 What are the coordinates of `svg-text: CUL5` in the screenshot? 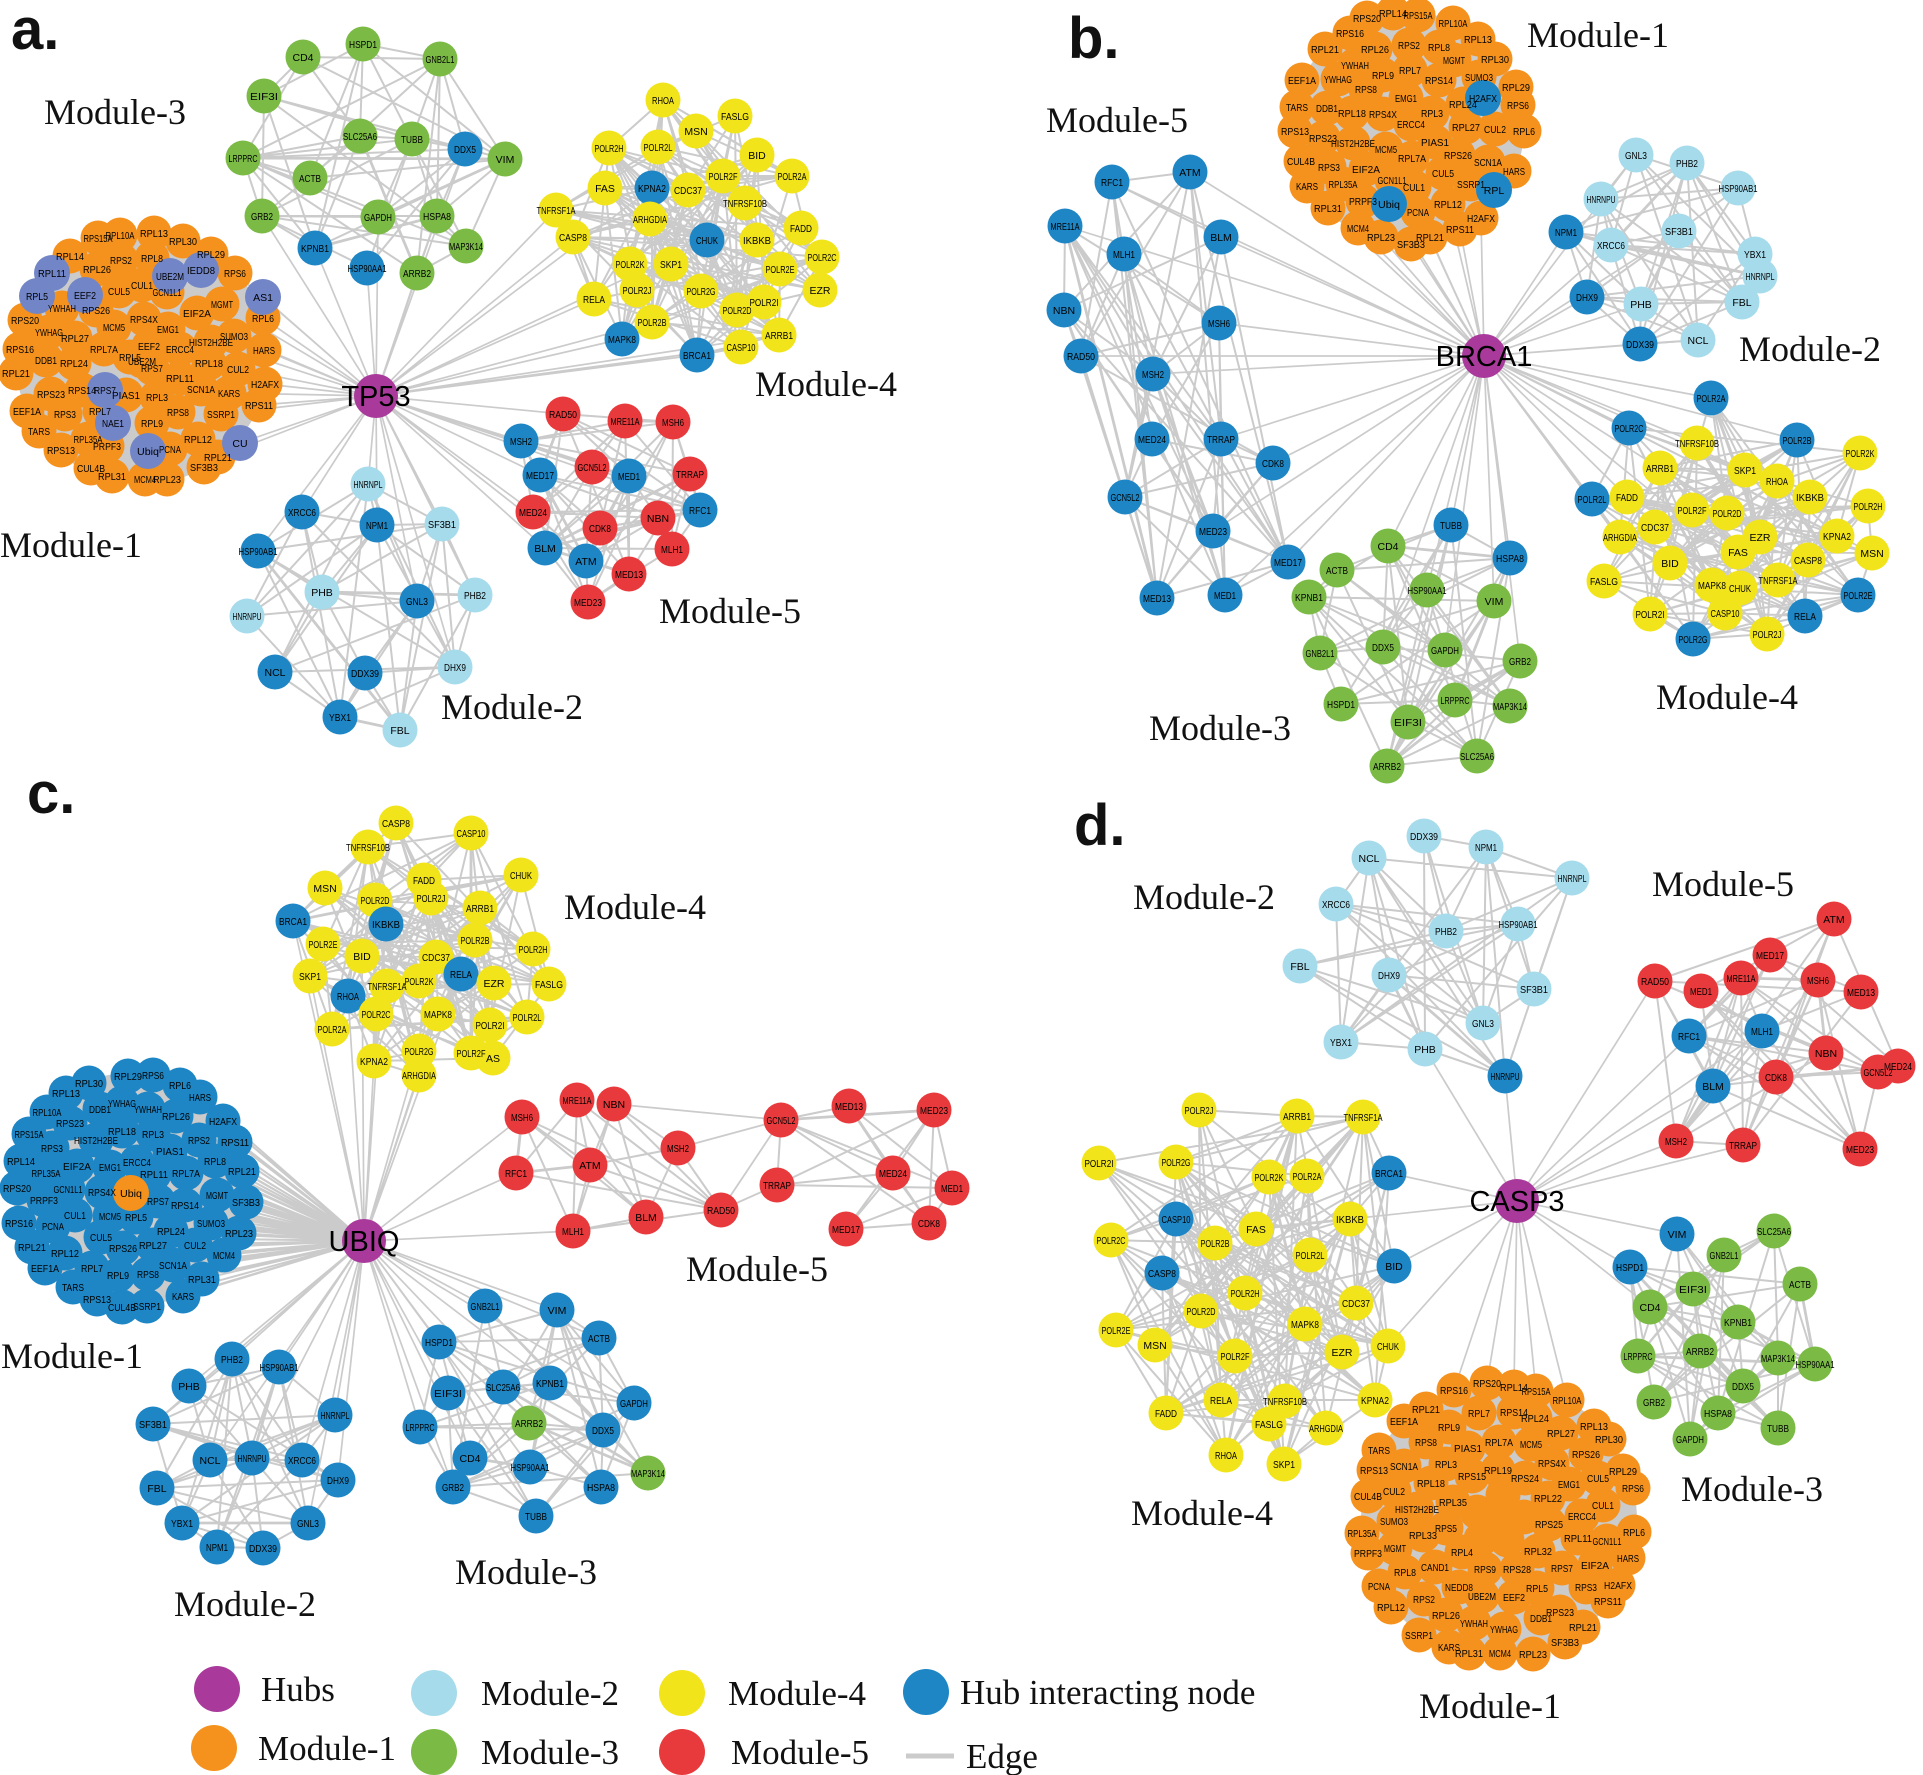 It's located at (119, 292).